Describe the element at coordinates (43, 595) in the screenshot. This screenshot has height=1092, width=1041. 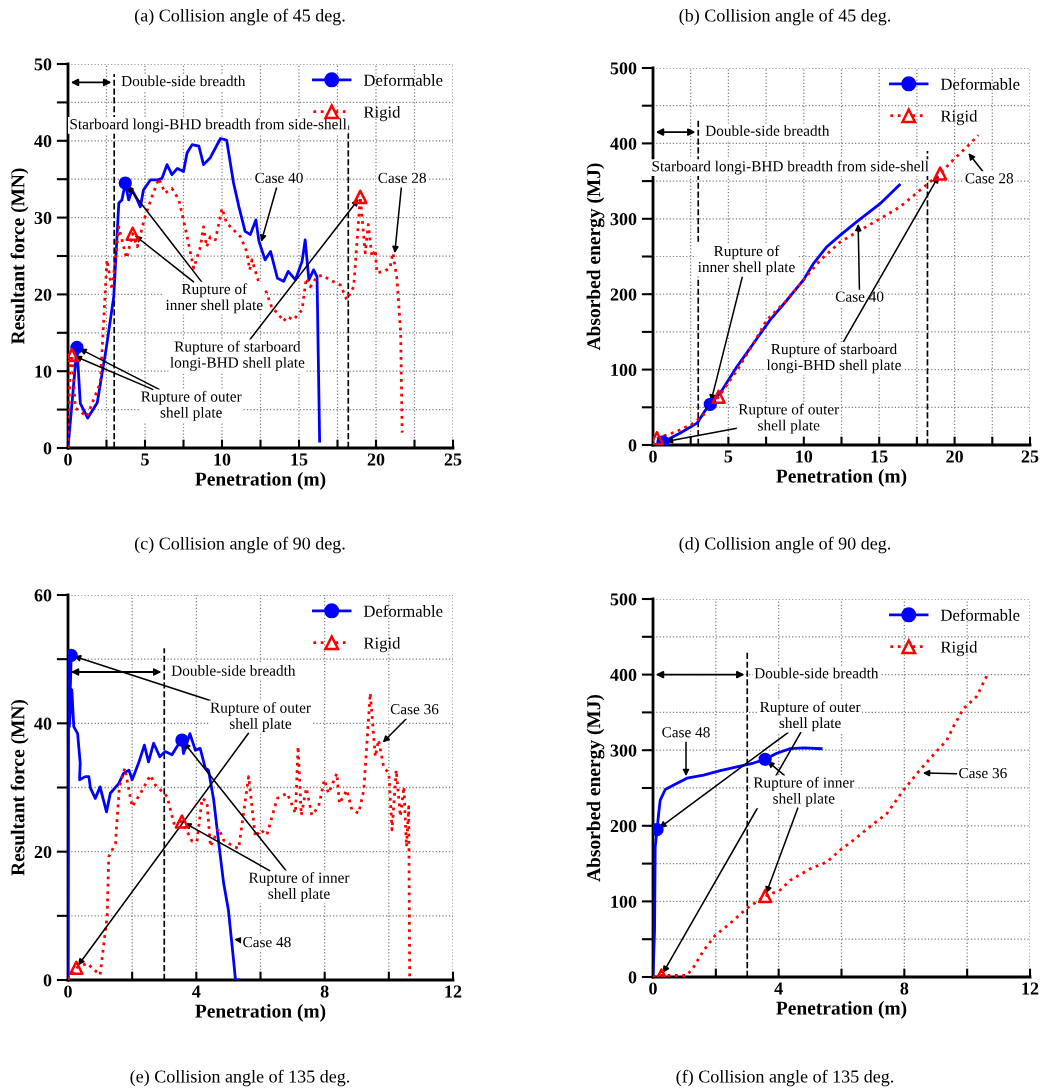
I see `y-tick-label: 60` at that location.